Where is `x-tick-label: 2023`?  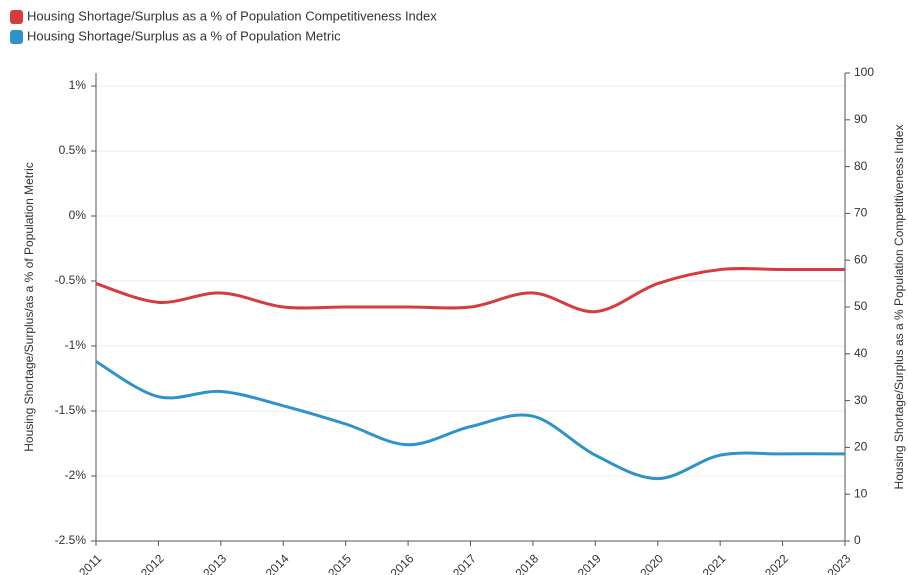
x-tick-label: 2023 is located at coordinates (839, 563).